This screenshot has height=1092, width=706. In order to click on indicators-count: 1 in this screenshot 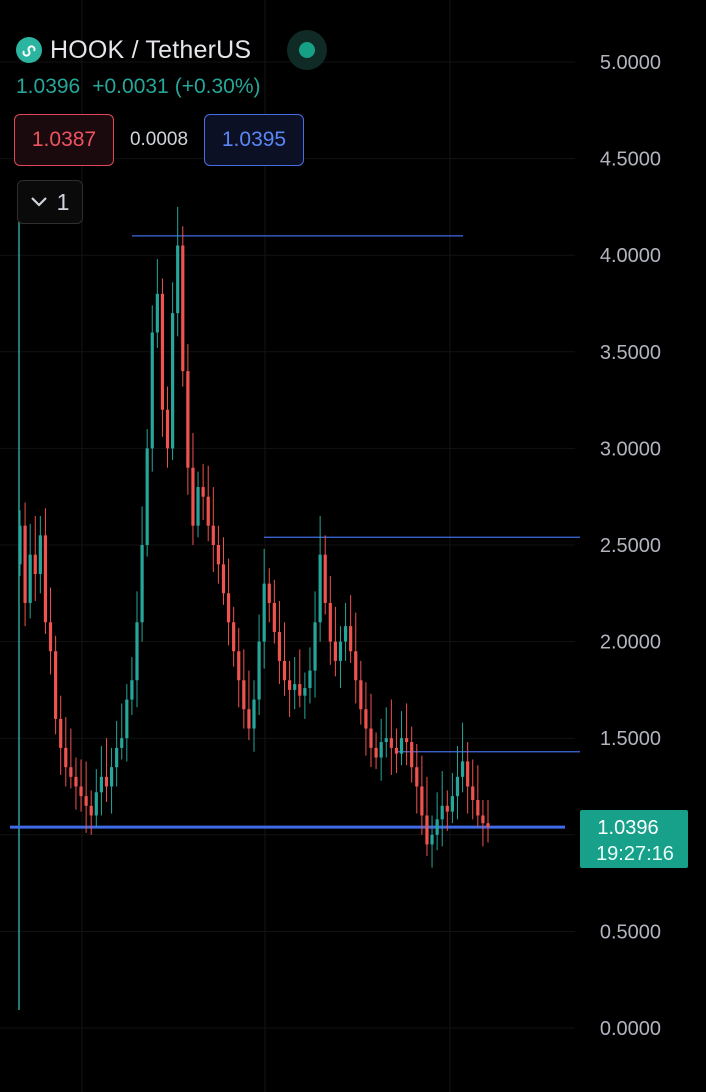, I will do `click(63, 201)`.